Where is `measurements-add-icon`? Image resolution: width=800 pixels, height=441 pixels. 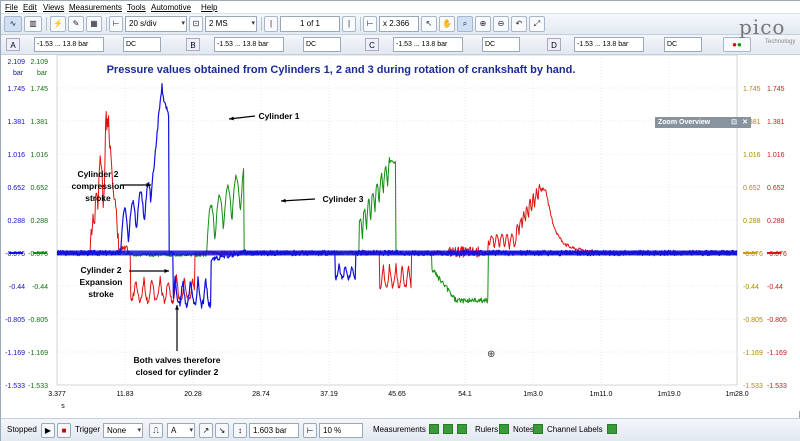
measurements-add-icon is located at coordinates (434, 429).